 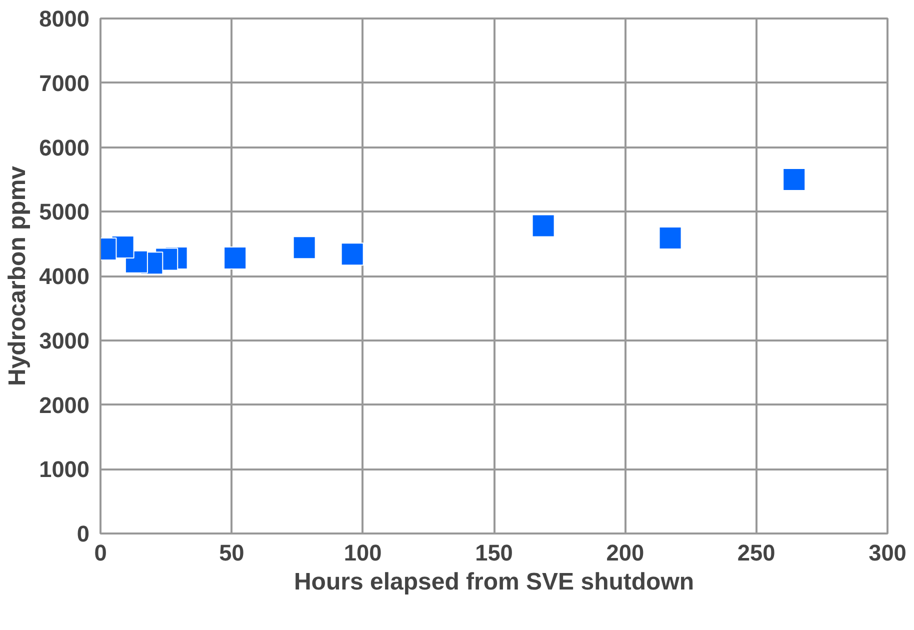 What do you see at coordinates (64, 147) in the screenshot?
I see `y-tick-label: 6000` at bounding box center [64, 147].